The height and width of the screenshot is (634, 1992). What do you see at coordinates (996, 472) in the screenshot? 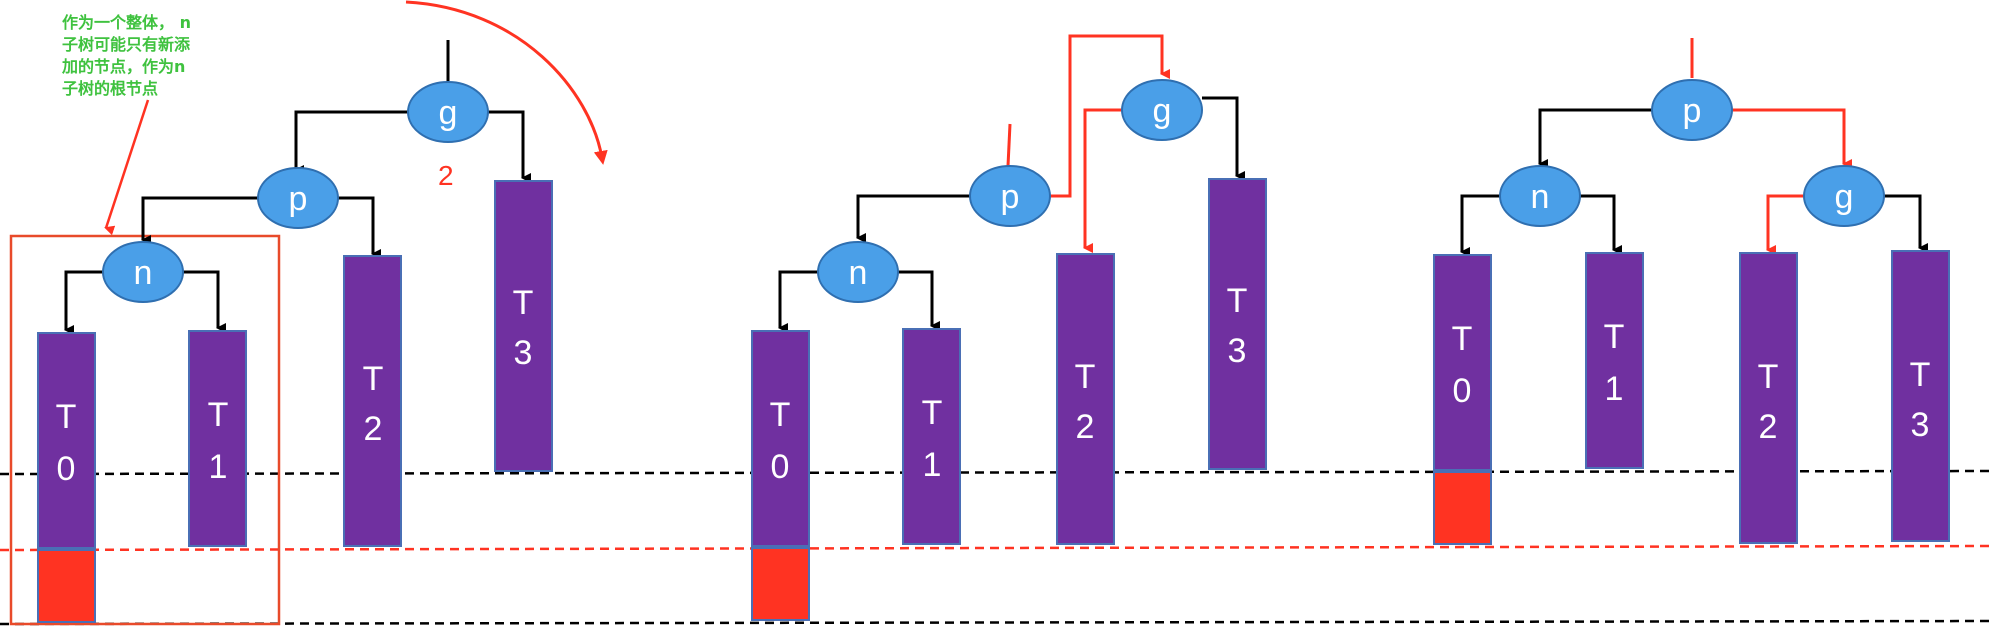
I see `baseline-black-top` at bounding box center [996, 472].